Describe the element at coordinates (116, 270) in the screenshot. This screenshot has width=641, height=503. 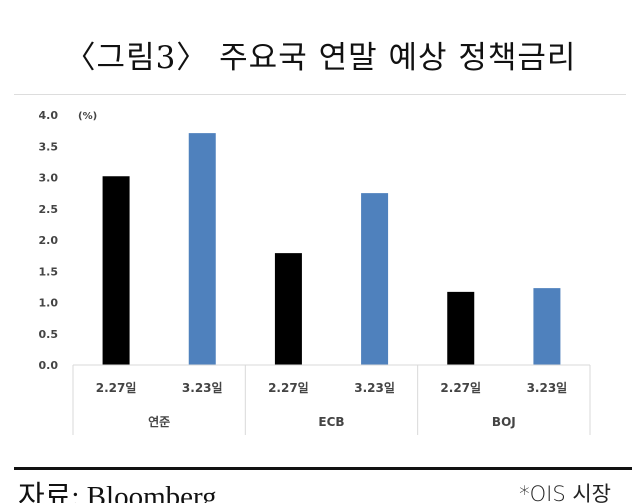
I see `bar-연준-2.27일` at that location.